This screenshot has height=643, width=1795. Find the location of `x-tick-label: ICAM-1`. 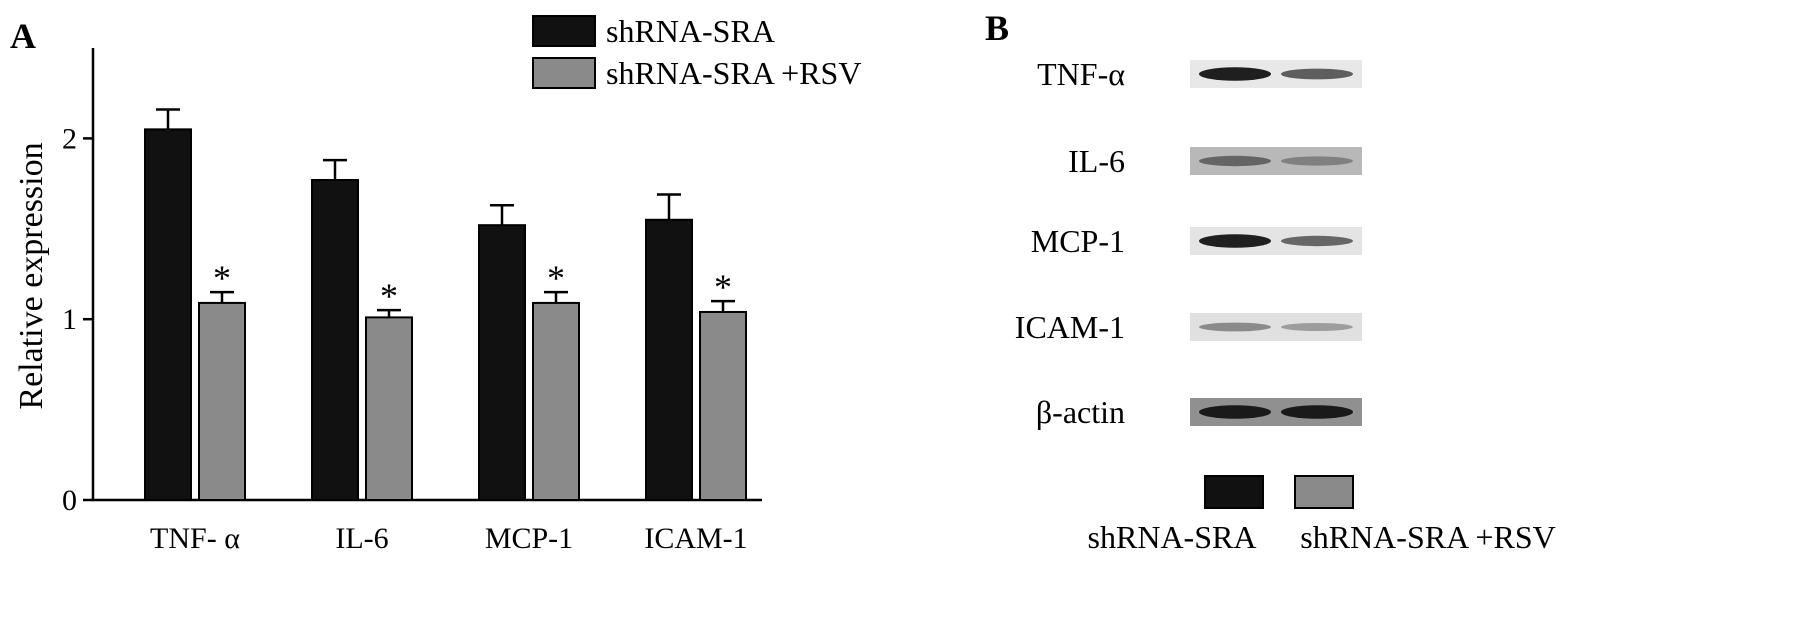

x-tick-label: ICAM-1 is located at coordinates (695, 538).